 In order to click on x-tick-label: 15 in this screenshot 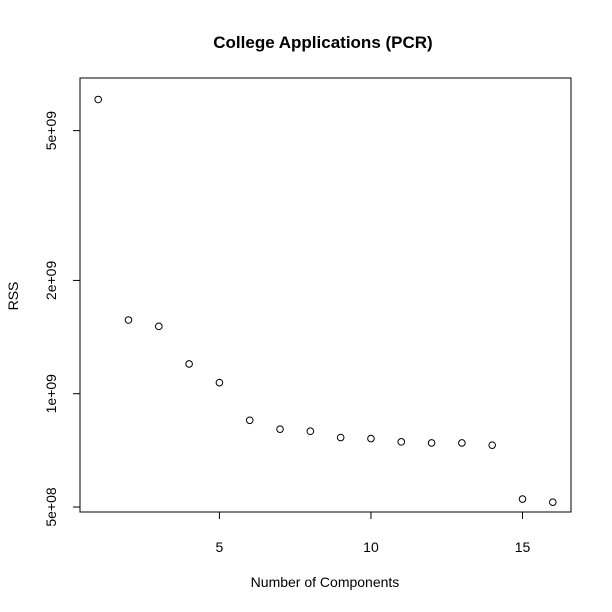, I will do `click(523, 547)`.